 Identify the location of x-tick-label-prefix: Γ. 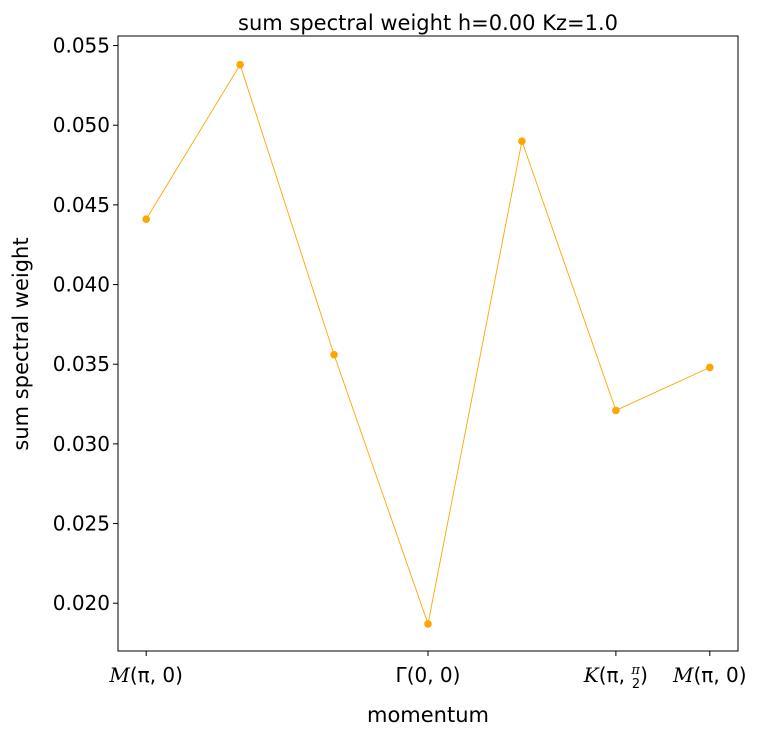
(402, 675).